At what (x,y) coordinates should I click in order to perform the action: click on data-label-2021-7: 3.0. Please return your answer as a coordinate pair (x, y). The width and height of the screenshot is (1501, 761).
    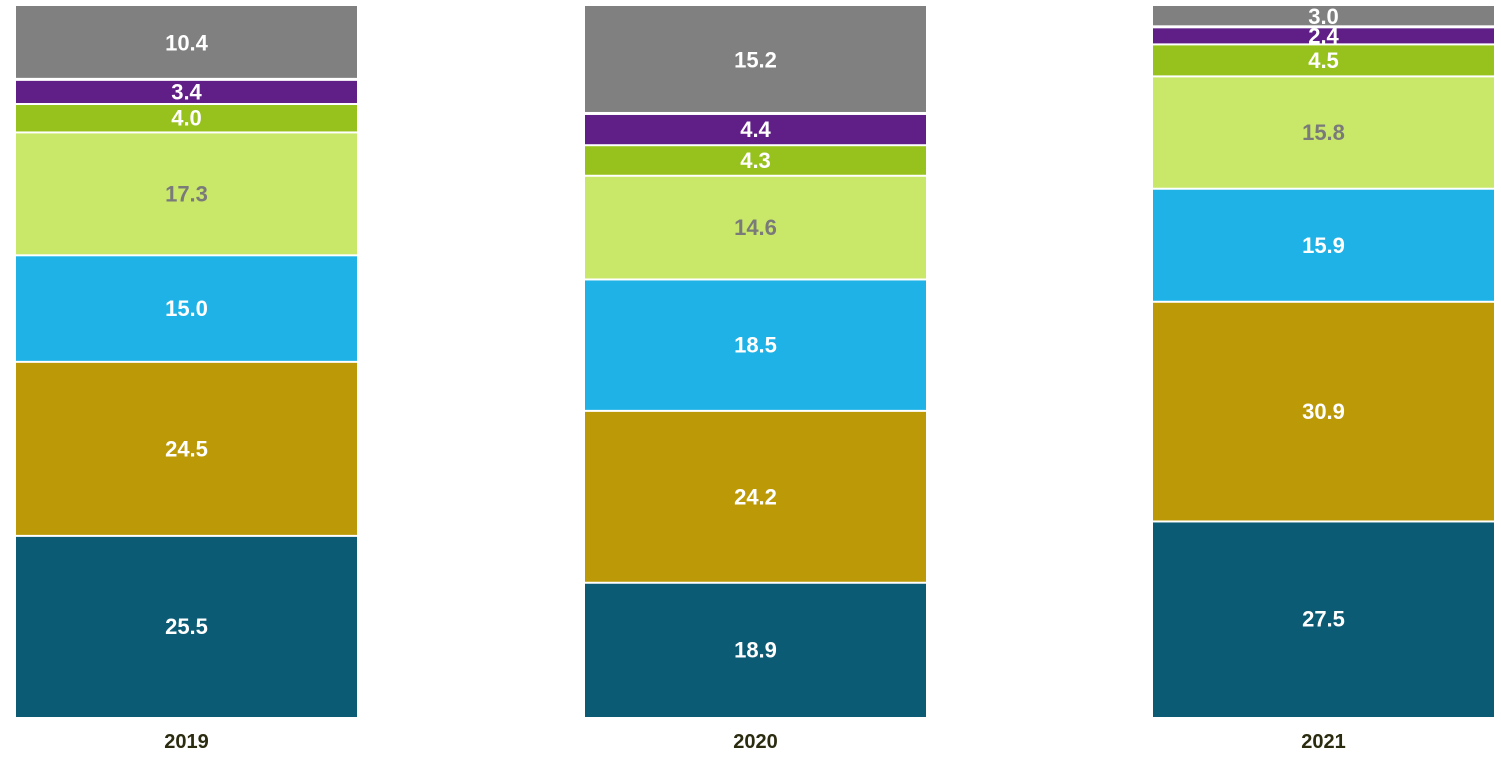
    Looking at the image, I should click on (1323, 16).